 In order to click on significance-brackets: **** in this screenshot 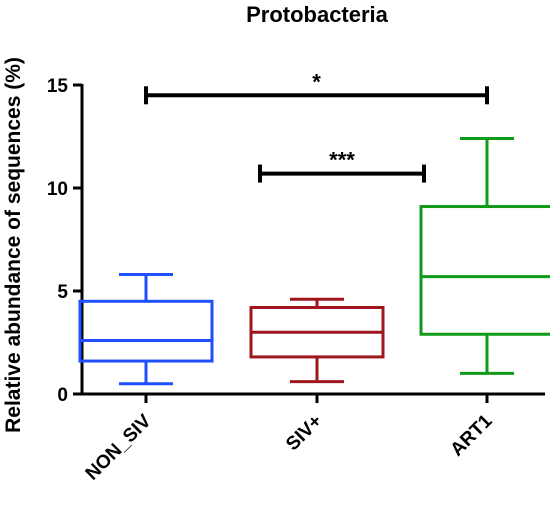, I will do `click(316, 126)`.